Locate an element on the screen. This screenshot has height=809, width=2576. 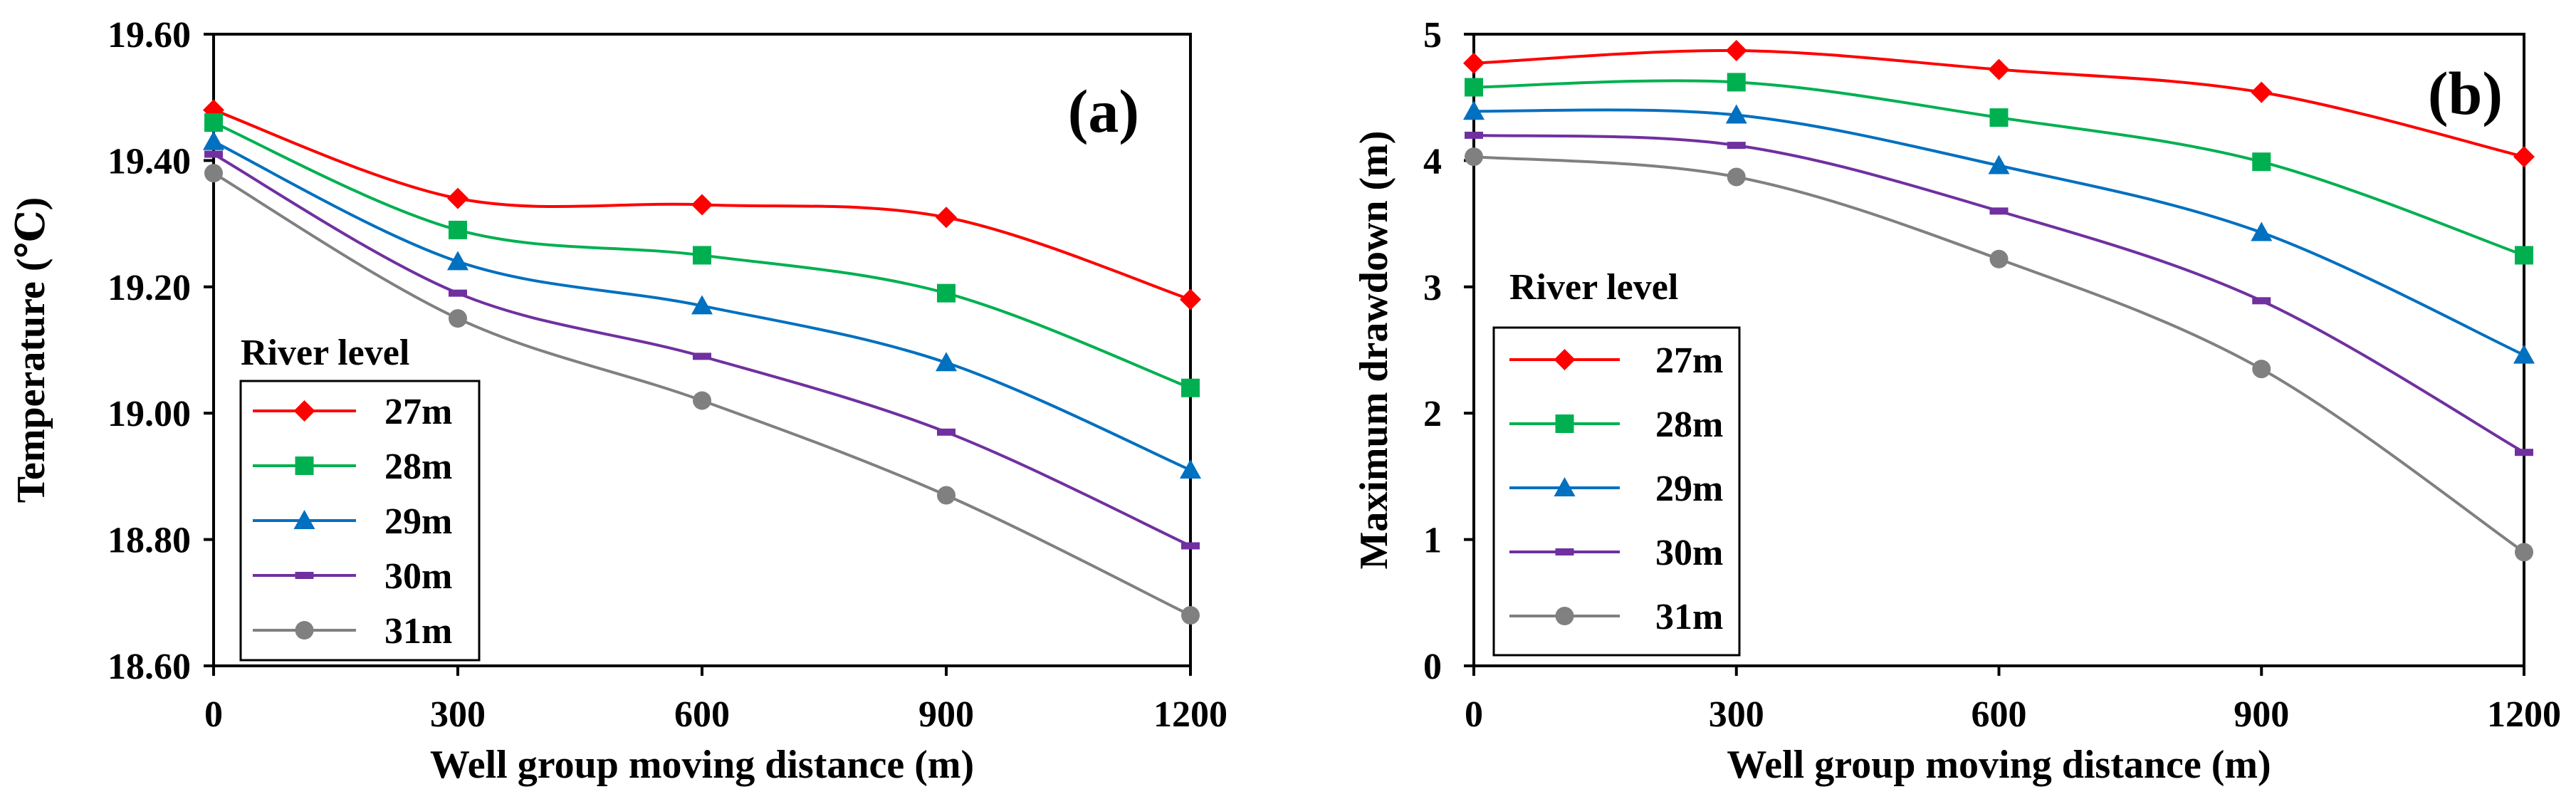
y-tick-label: 19.40 is located at coordinates (149, 161).